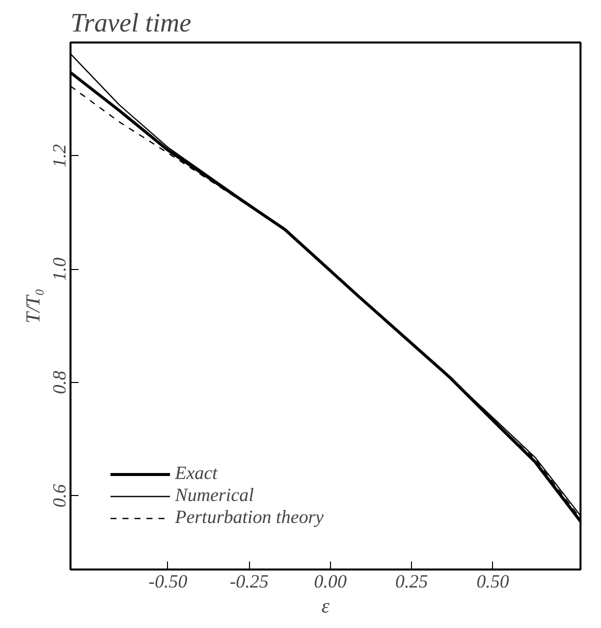 The height and width of the screenshot is (628, 601). Describe the element at coordinates (60, 156) in the screenshot. I see `y-tick-label: 1.2` at that location.